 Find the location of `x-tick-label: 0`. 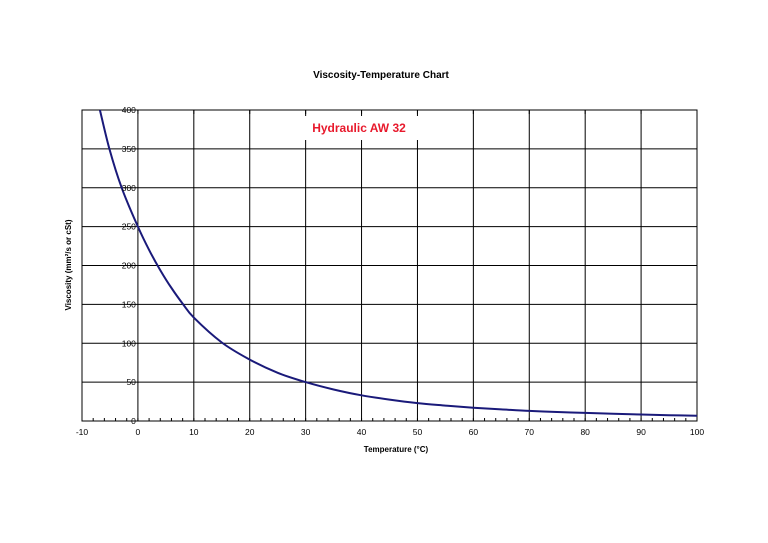

x-tick-label: 0 is located at coordinates (138, 432).